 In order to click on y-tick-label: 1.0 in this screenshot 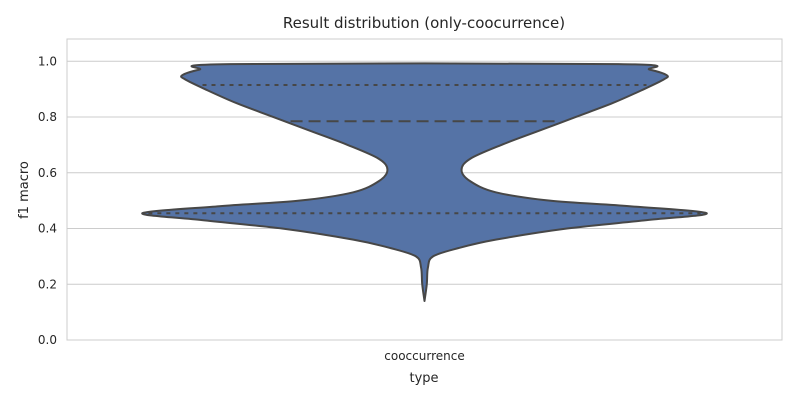, I will do `click(47, 61)`.